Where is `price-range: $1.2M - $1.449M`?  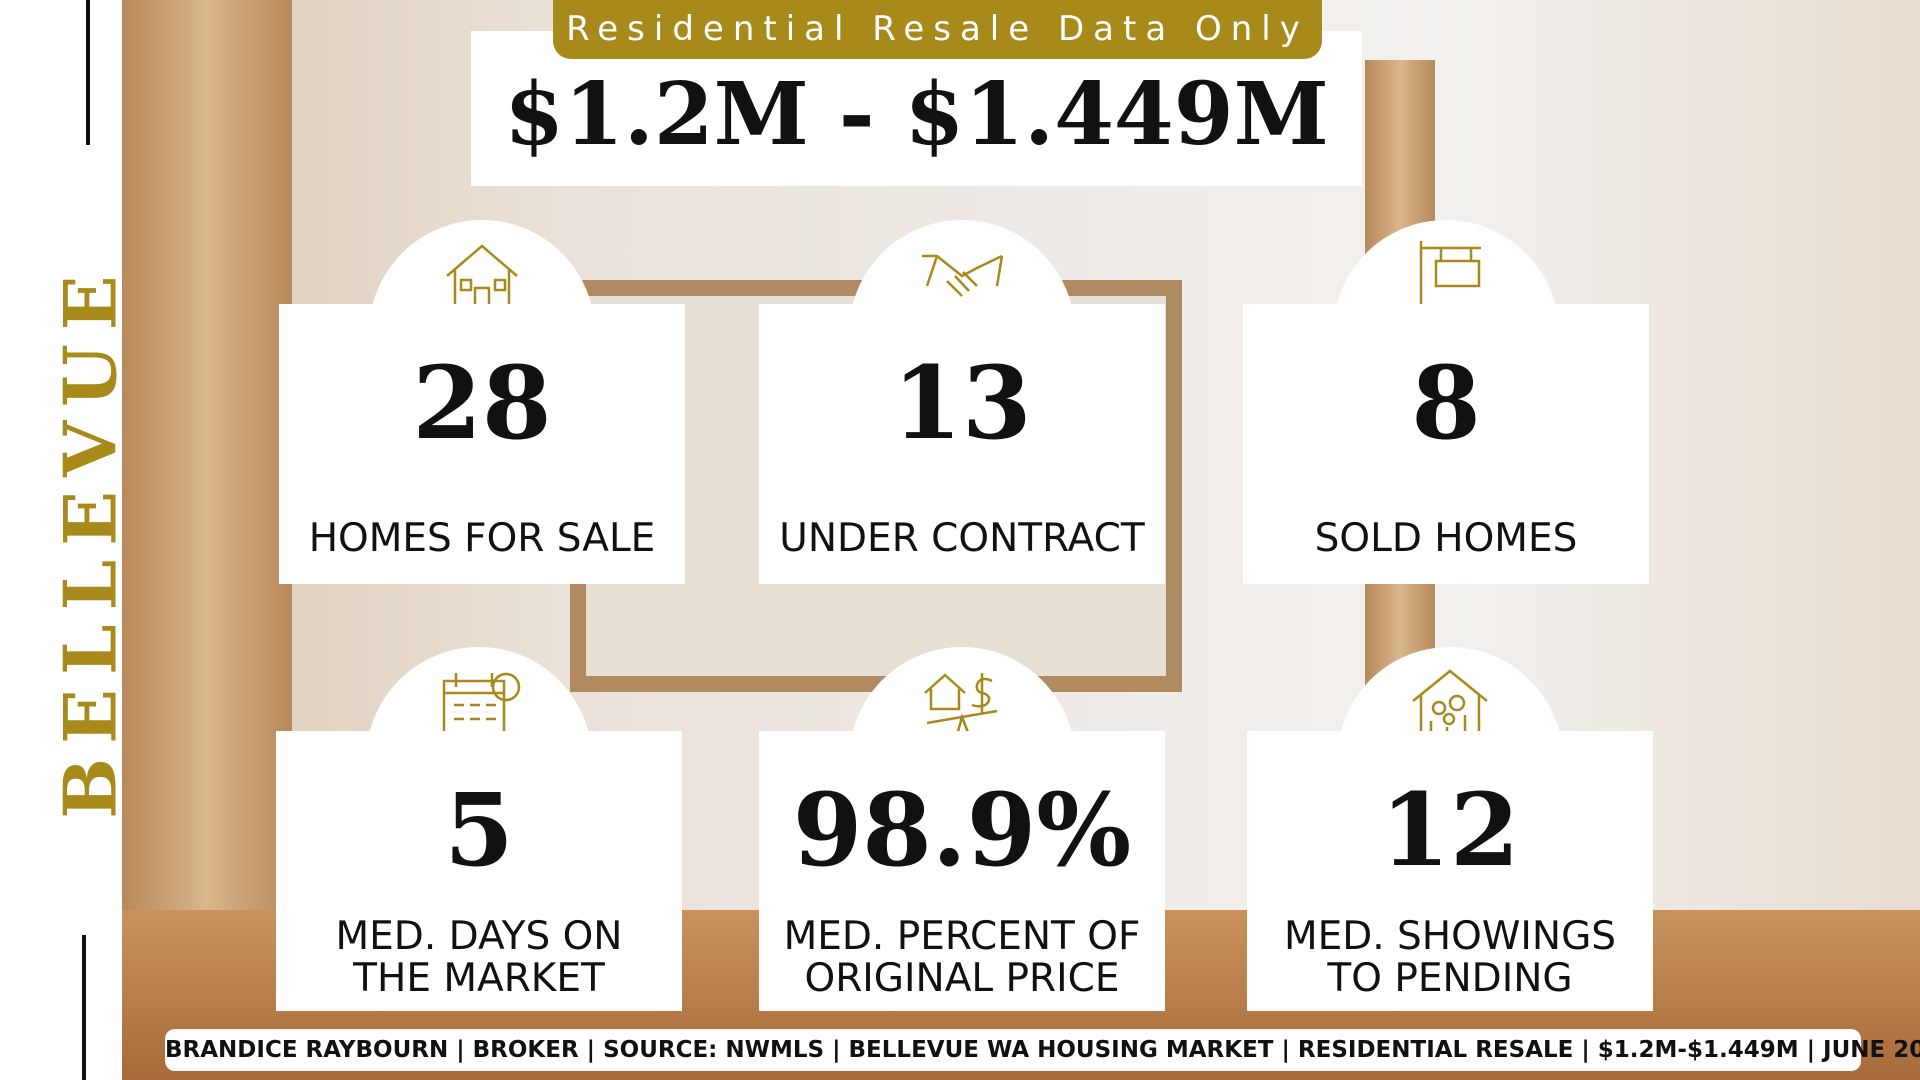 price-range: $1.2M - $1.449M is located at coordinates (916, 114).